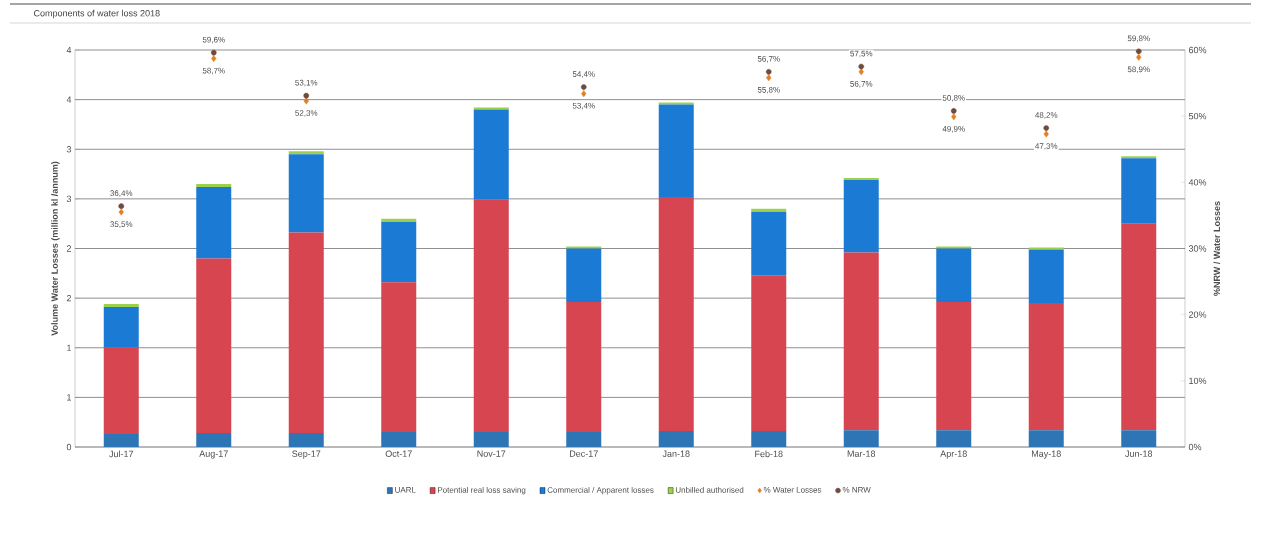 The width and height of the screenshot is (1261, 547). What do you see at coordinates (1217, 248) in the screenshot?
I see `y2-axis-title: %NRW / Water Losses` at bounding box center [1217, 248].